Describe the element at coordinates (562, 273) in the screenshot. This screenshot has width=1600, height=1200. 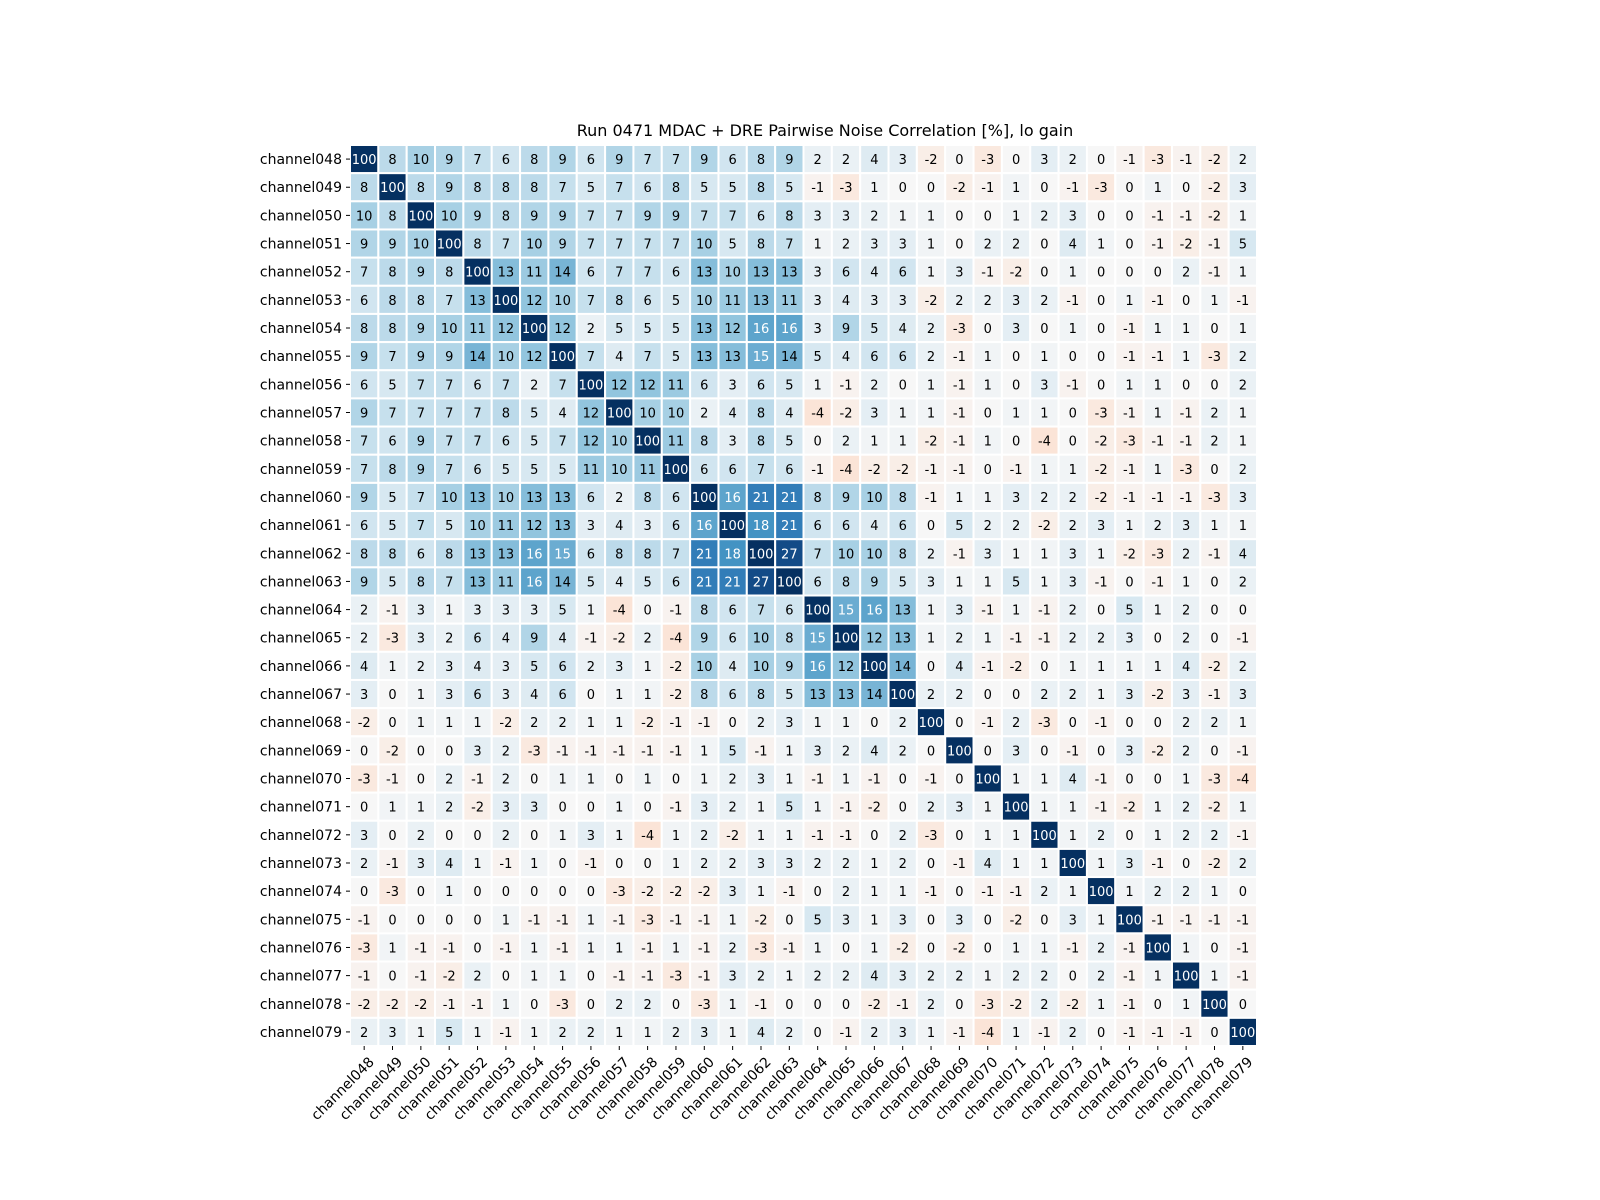
I see `cell-value-label: 14` at that location.